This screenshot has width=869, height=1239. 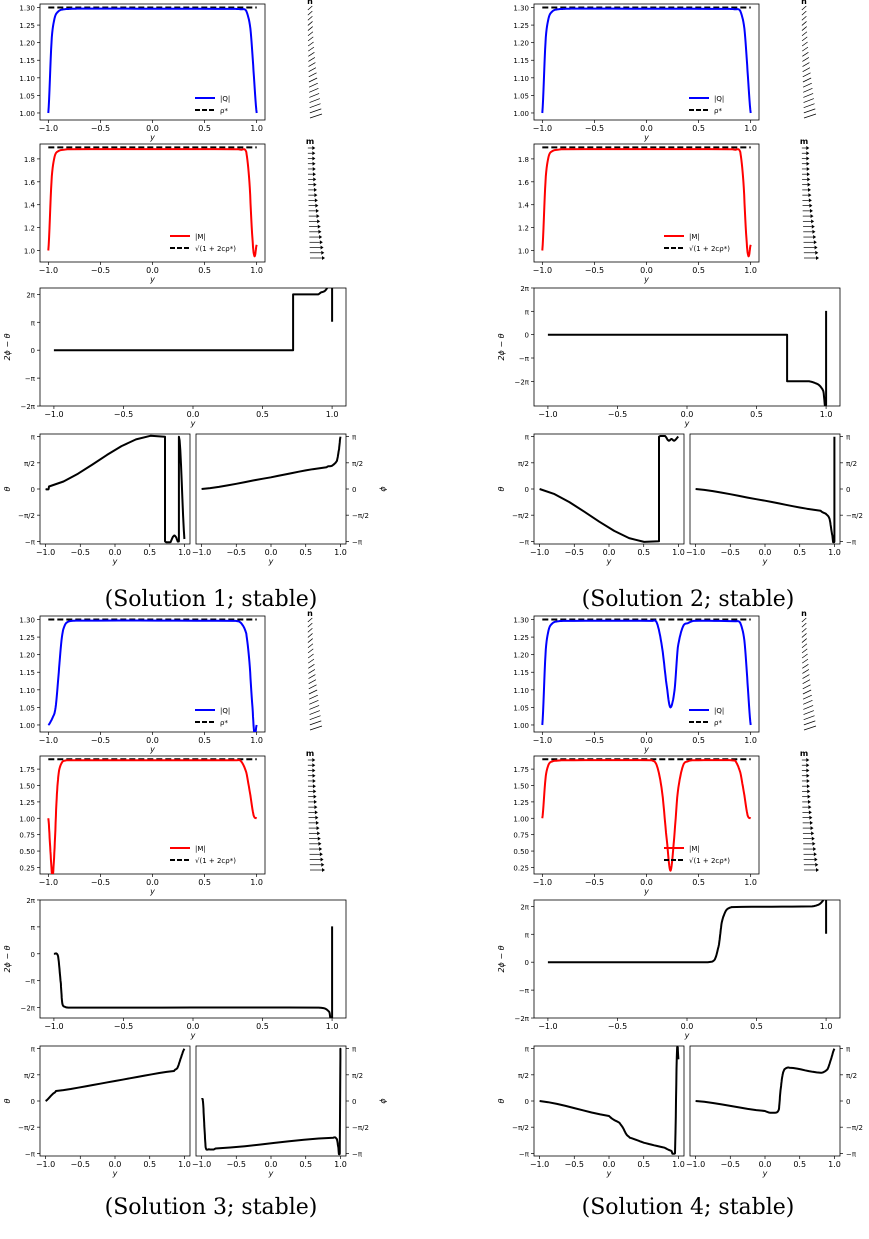 What do you see at coordinates (7, 346) in the screenshot?
I see `y-axis-label-diff: 2ϕ − θ` at bounding box center [7, 346].